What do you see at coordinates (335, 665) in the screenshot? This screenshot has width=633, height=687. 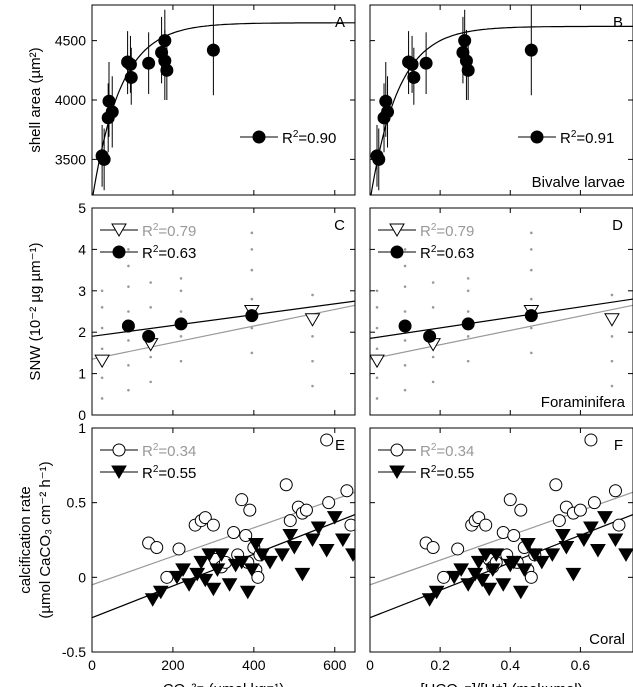 I see `x-tick-label: 600` at bounding box center [335, 665].